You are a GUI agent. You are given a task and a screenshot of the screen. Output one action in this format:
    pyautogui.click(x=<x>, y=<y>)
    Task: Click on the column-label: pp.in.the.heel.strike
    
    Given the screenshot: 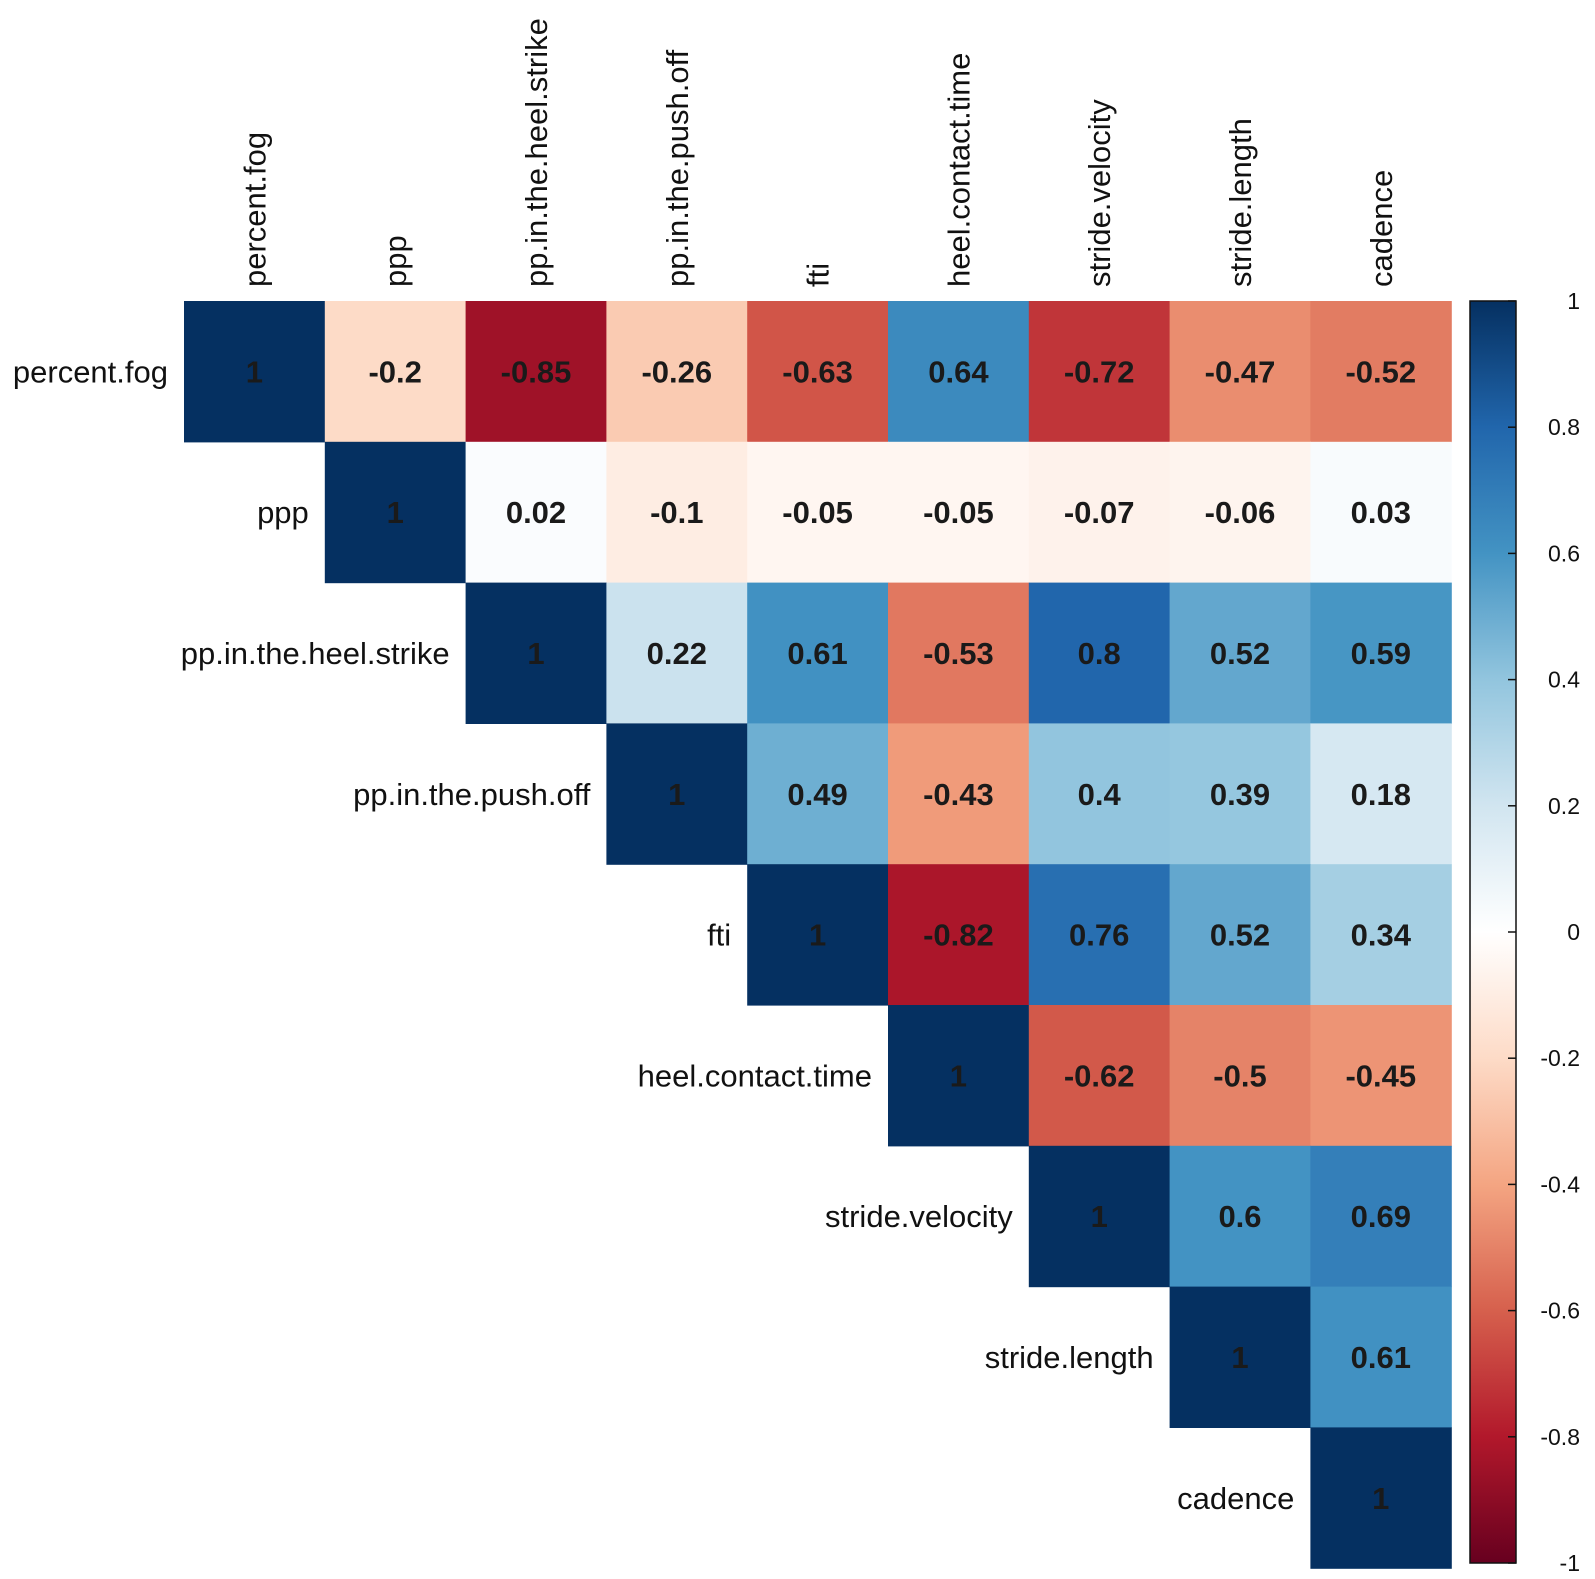 What is the action you would take?
    pyautogui.click(x=536, y=152)
    